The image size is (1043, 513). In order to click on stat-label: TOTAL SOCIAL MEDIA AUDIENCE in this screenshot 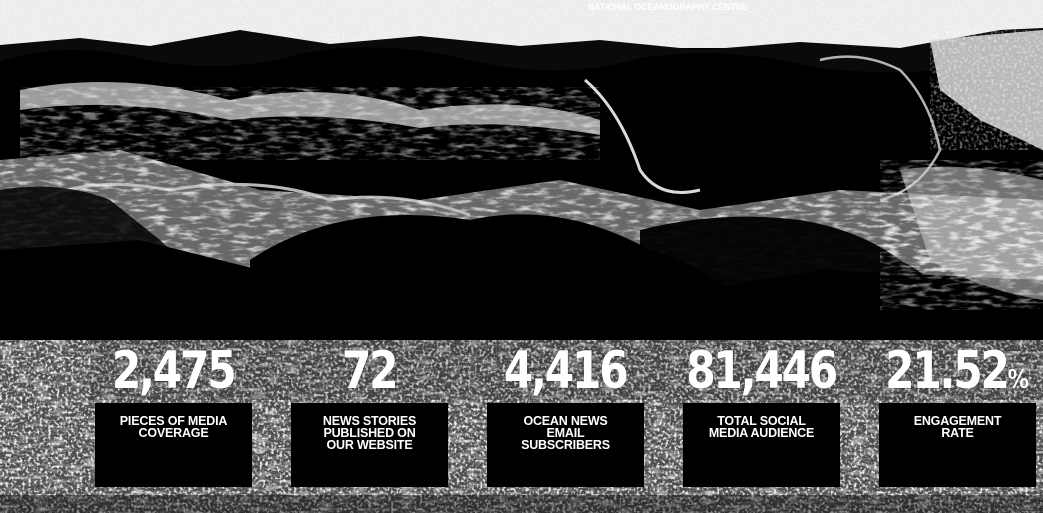, I will do `click(761, 427)`.